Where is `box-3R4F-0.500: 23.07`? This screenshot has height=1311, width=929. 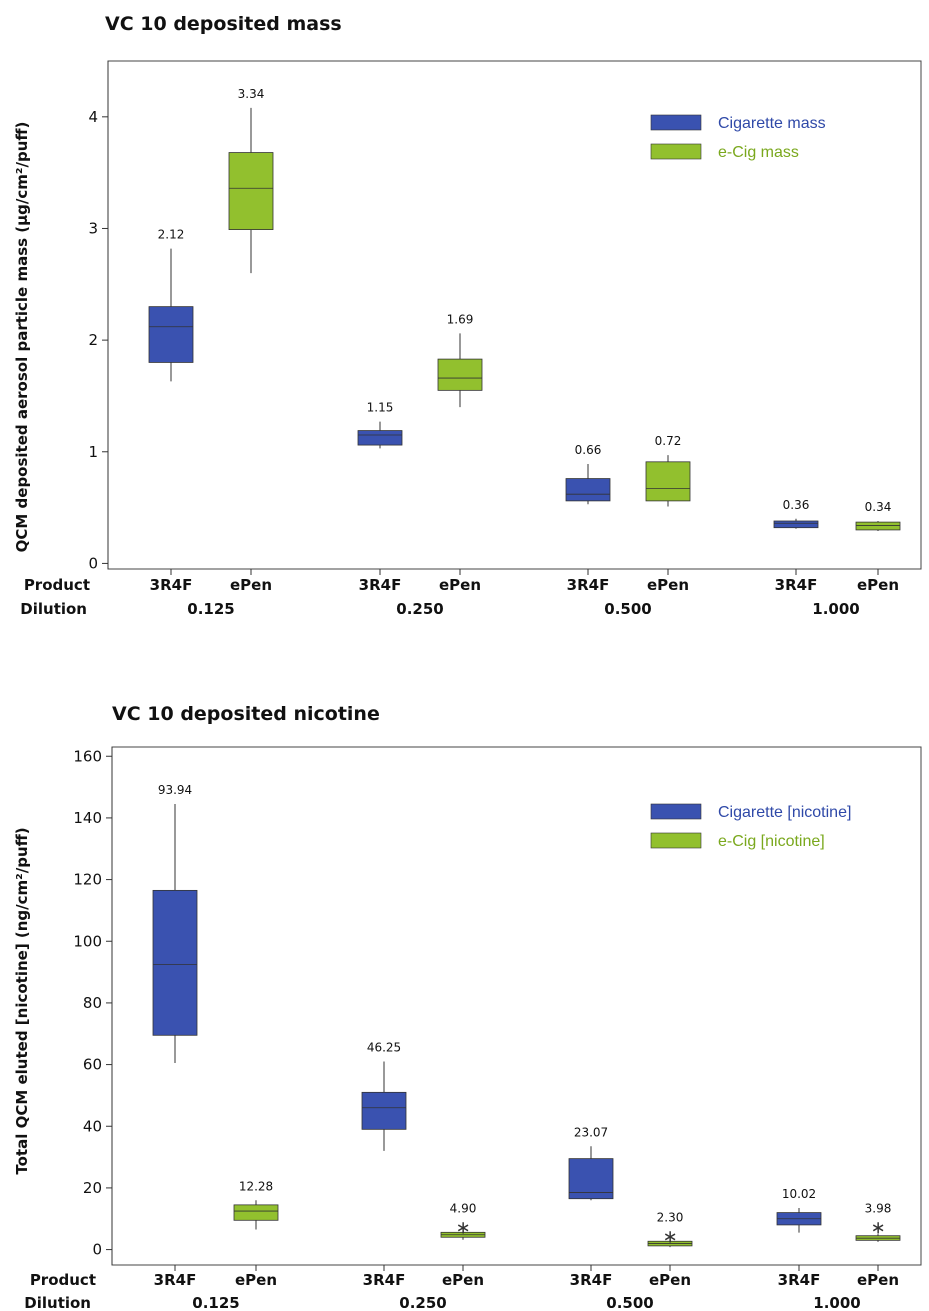
box-3R4F-0.500: 23.07 is located at coordinates (591, 1163).